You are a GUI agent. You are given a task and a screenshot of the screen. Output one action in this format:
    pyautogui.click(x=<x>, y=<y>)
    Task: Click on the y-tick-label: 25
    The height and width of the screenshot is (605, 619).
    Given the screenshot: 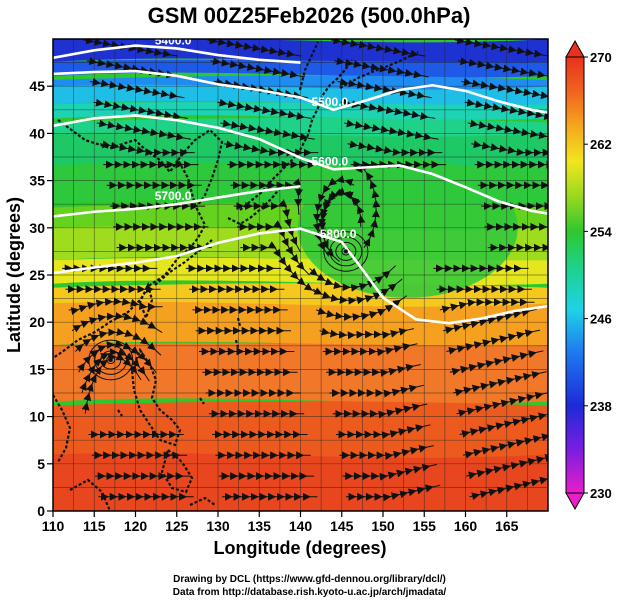 What is the action you would take?
    pyautogui.click(x=37, y=275)
    